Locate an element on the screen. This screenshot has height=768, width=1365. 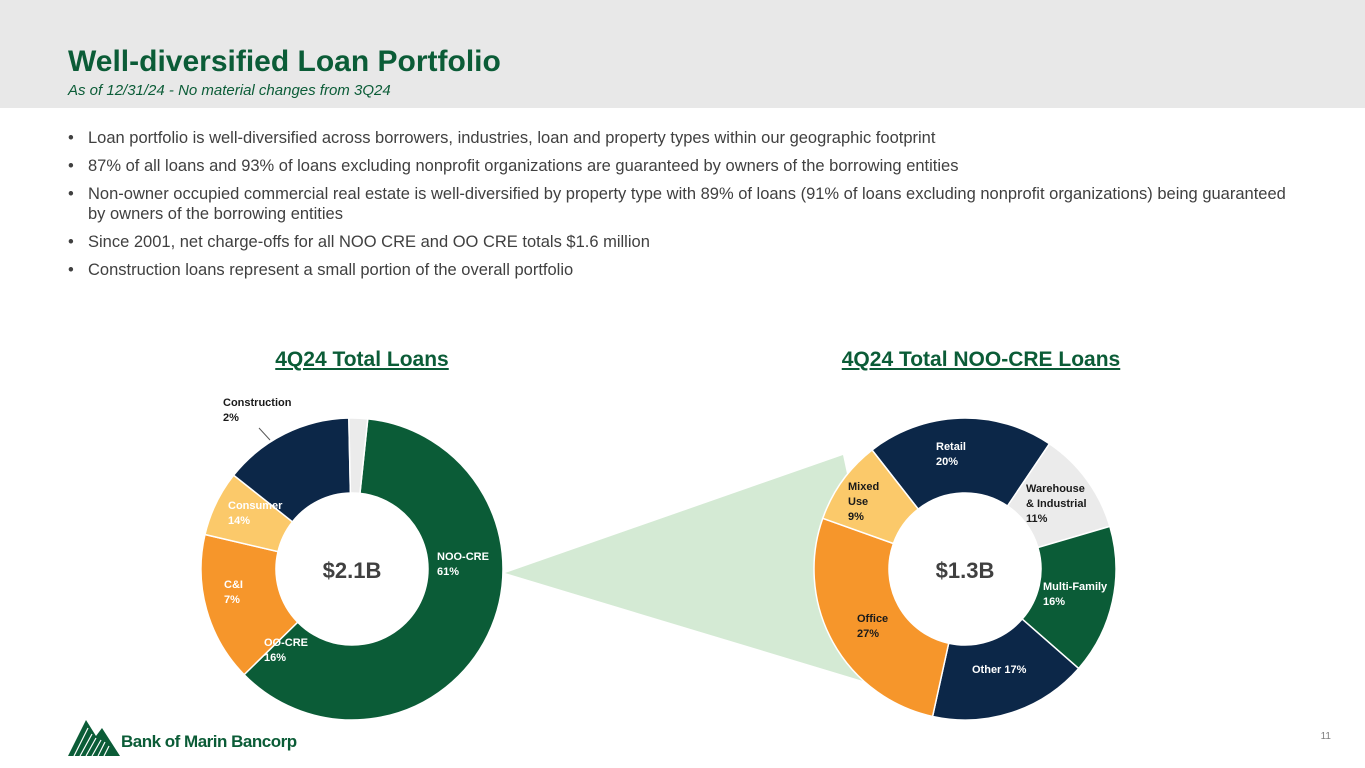
page-number: 11 is located at coordinates (1325, 736).